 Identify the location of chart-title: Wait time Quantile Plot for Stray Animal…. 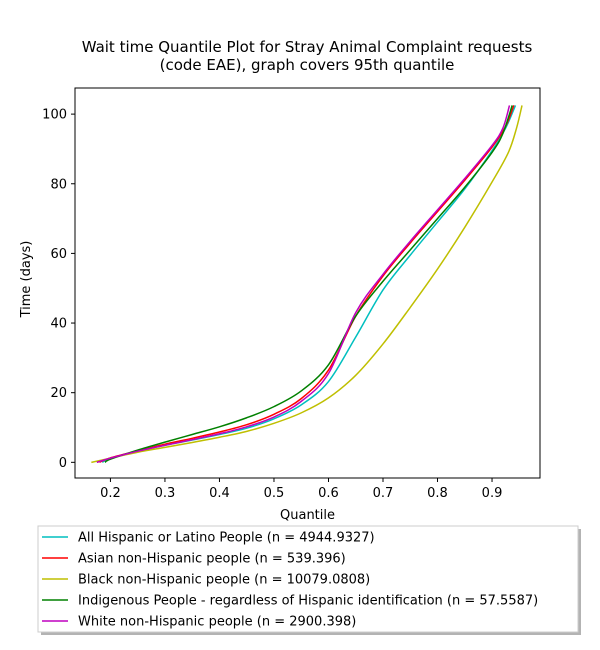
(307, 47).